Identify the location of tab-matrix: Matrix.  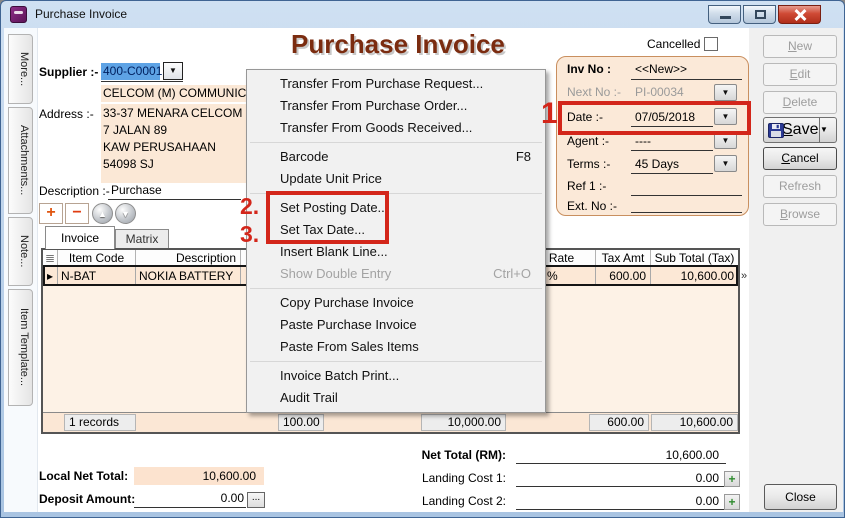
(142, 239).